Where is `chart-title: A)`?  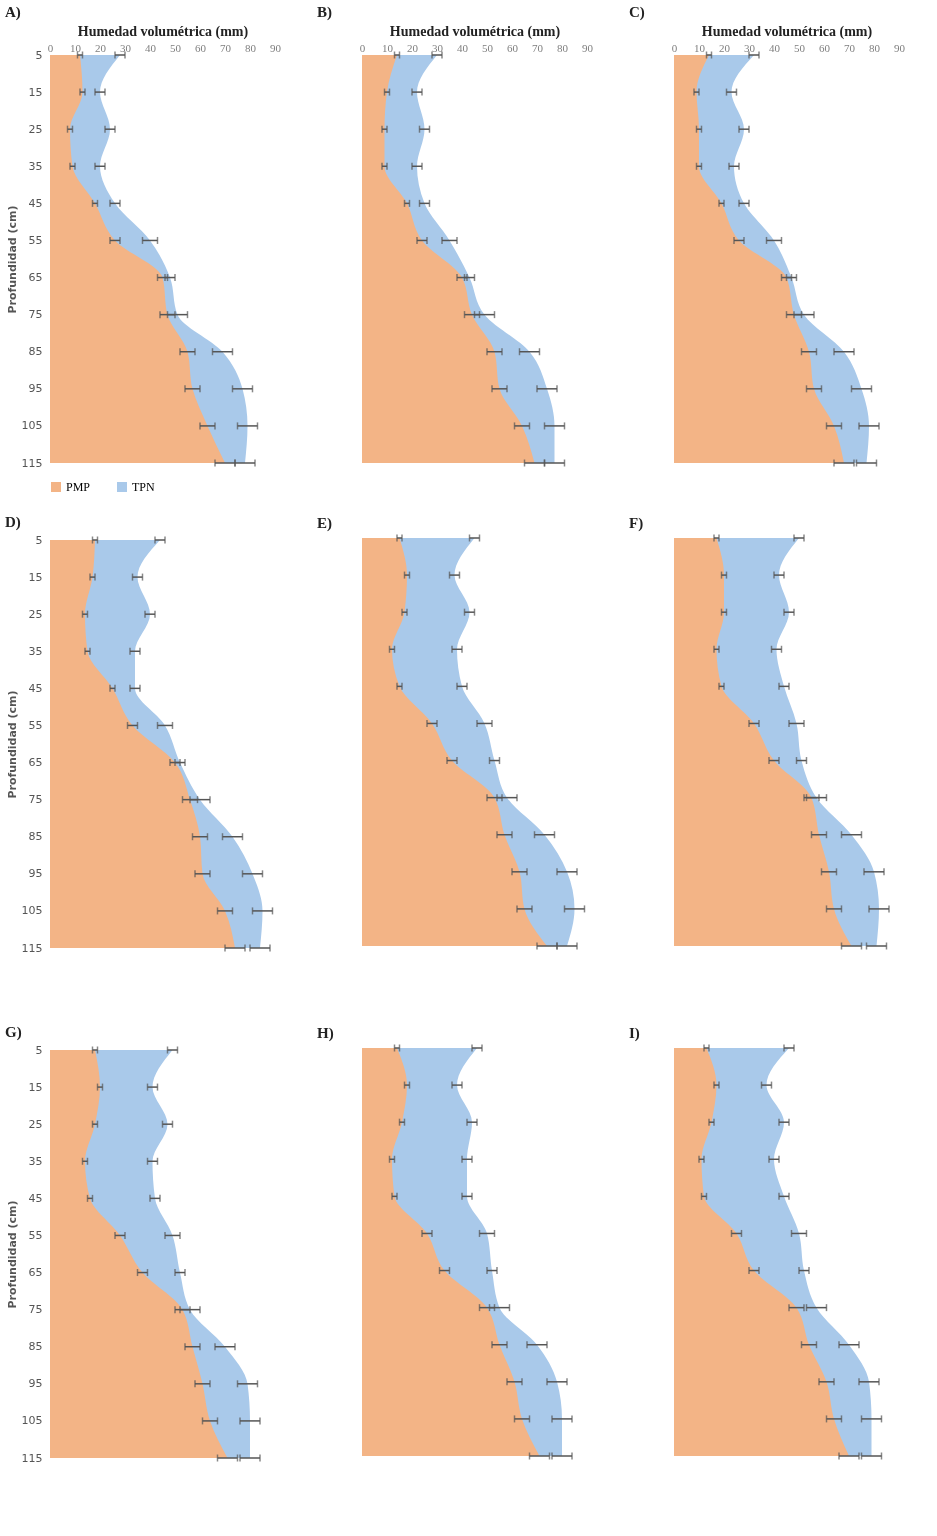
chart-title: A) is located at coordinates (13, 12).